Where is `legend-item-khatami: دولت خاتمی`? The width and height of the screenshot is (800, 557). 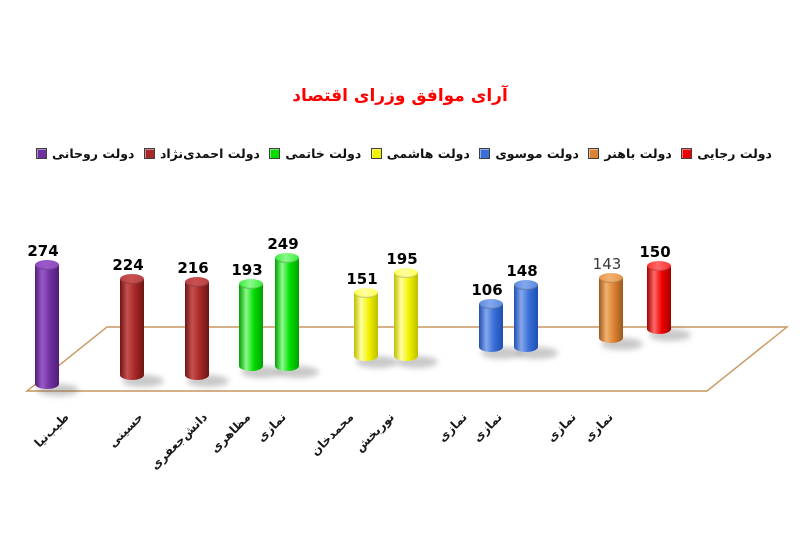
legend-item-khatami: دولت خاتمی is located at coordinates (315, 153).